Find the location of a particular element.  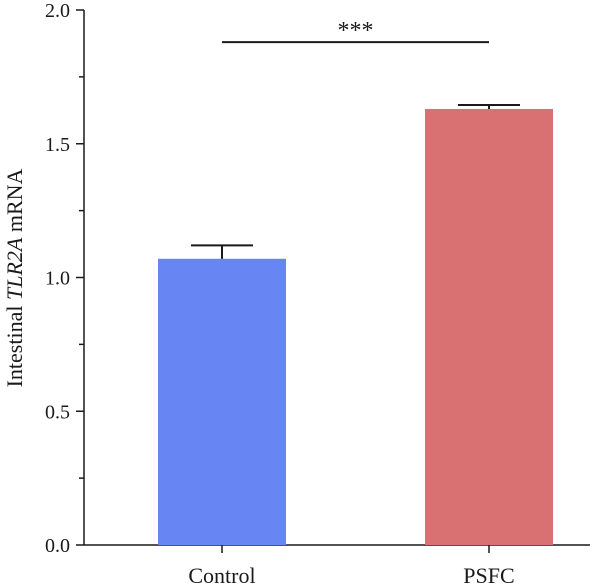

error-bar-control is located at coordinates (222, 251).